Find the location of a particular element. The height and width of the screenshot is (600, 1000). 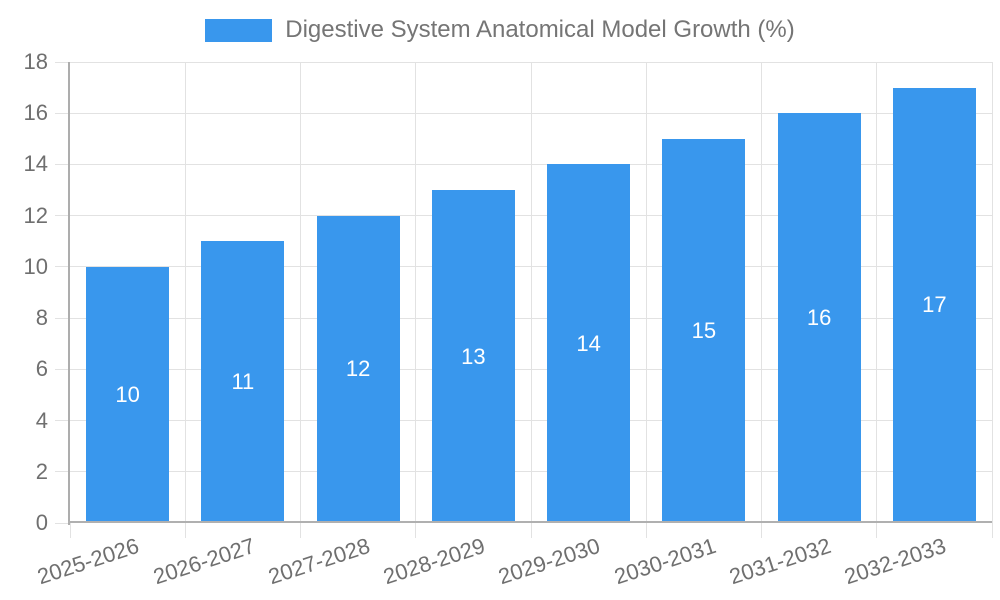

x-axis-label: 2030-2031 is located at coordinates (664, 561).